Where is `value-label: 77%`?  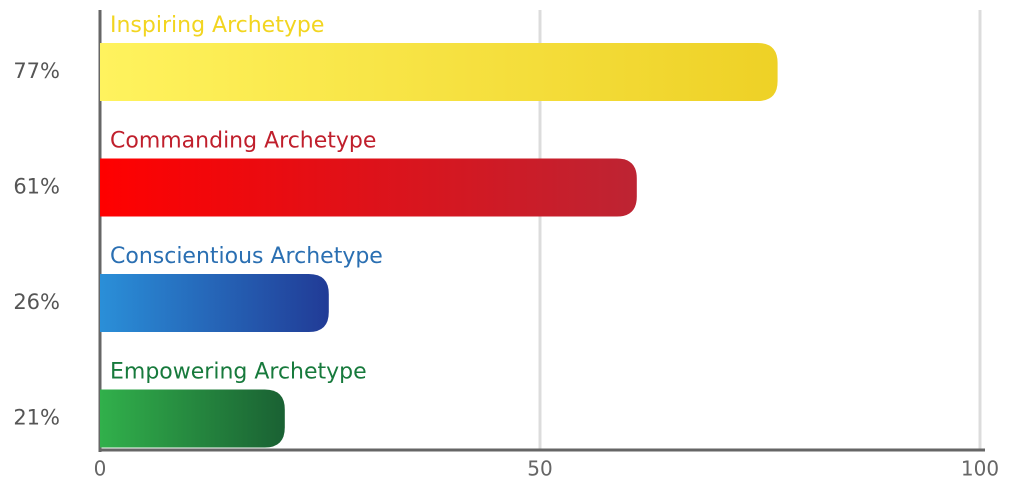 value-label: 77% is located at coordinates (36, 71).